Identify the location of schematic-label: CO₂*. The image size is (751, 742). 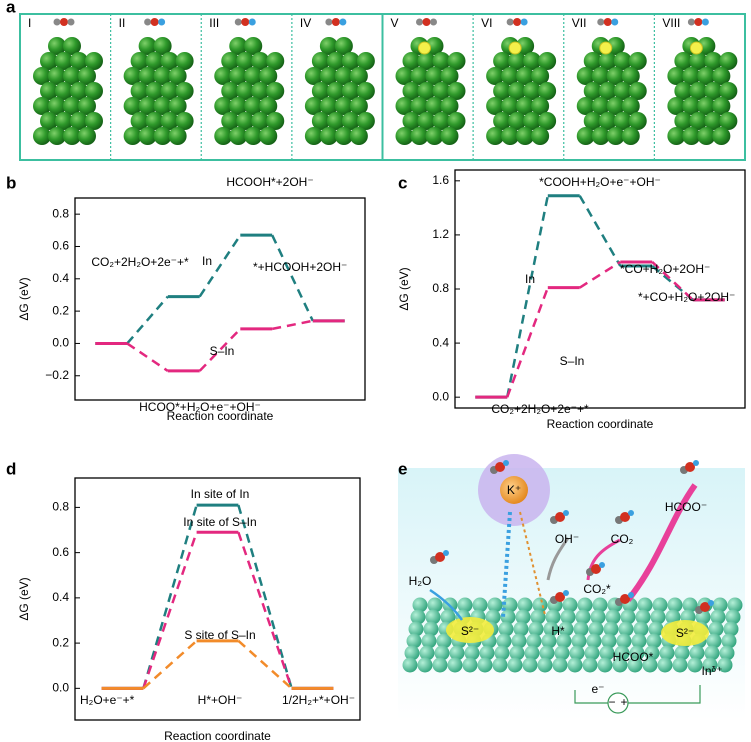
(597, 589).